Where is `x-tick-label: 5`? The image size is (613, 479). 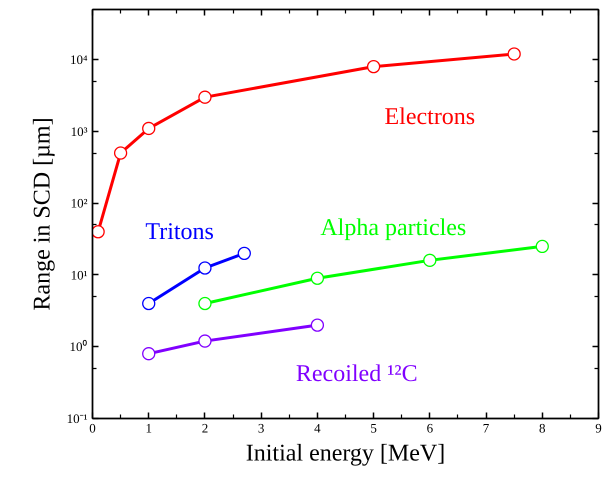
x-tick-label: 5 is located at coordinates (373, 428).